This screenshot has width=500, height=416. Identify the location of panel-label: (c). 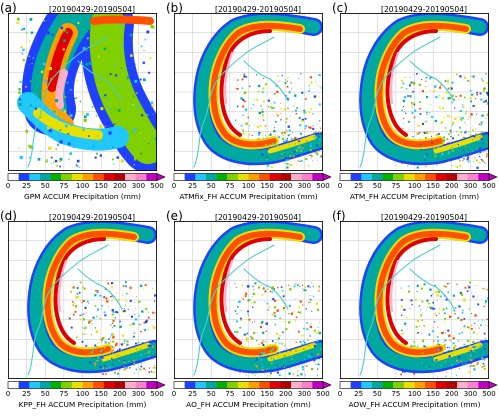
(340, 8).